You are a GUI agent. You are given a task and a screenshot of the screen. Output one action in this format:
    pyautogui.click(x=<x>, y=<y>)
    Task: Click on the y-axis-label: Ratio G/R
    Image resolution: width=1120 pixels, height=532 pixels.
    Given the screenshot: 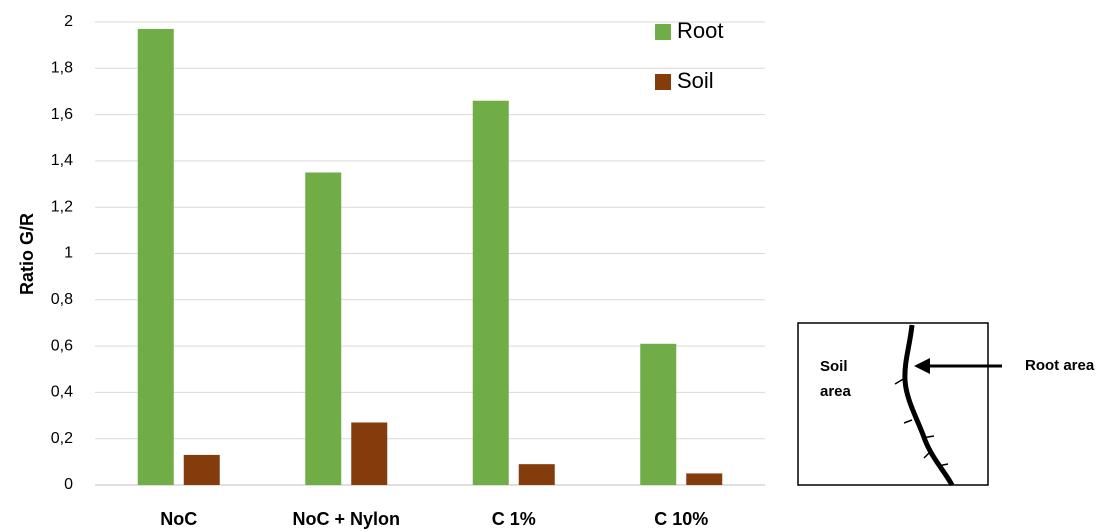 What is the action you would take?
    pyautogui.click(x=27, y=254)
    